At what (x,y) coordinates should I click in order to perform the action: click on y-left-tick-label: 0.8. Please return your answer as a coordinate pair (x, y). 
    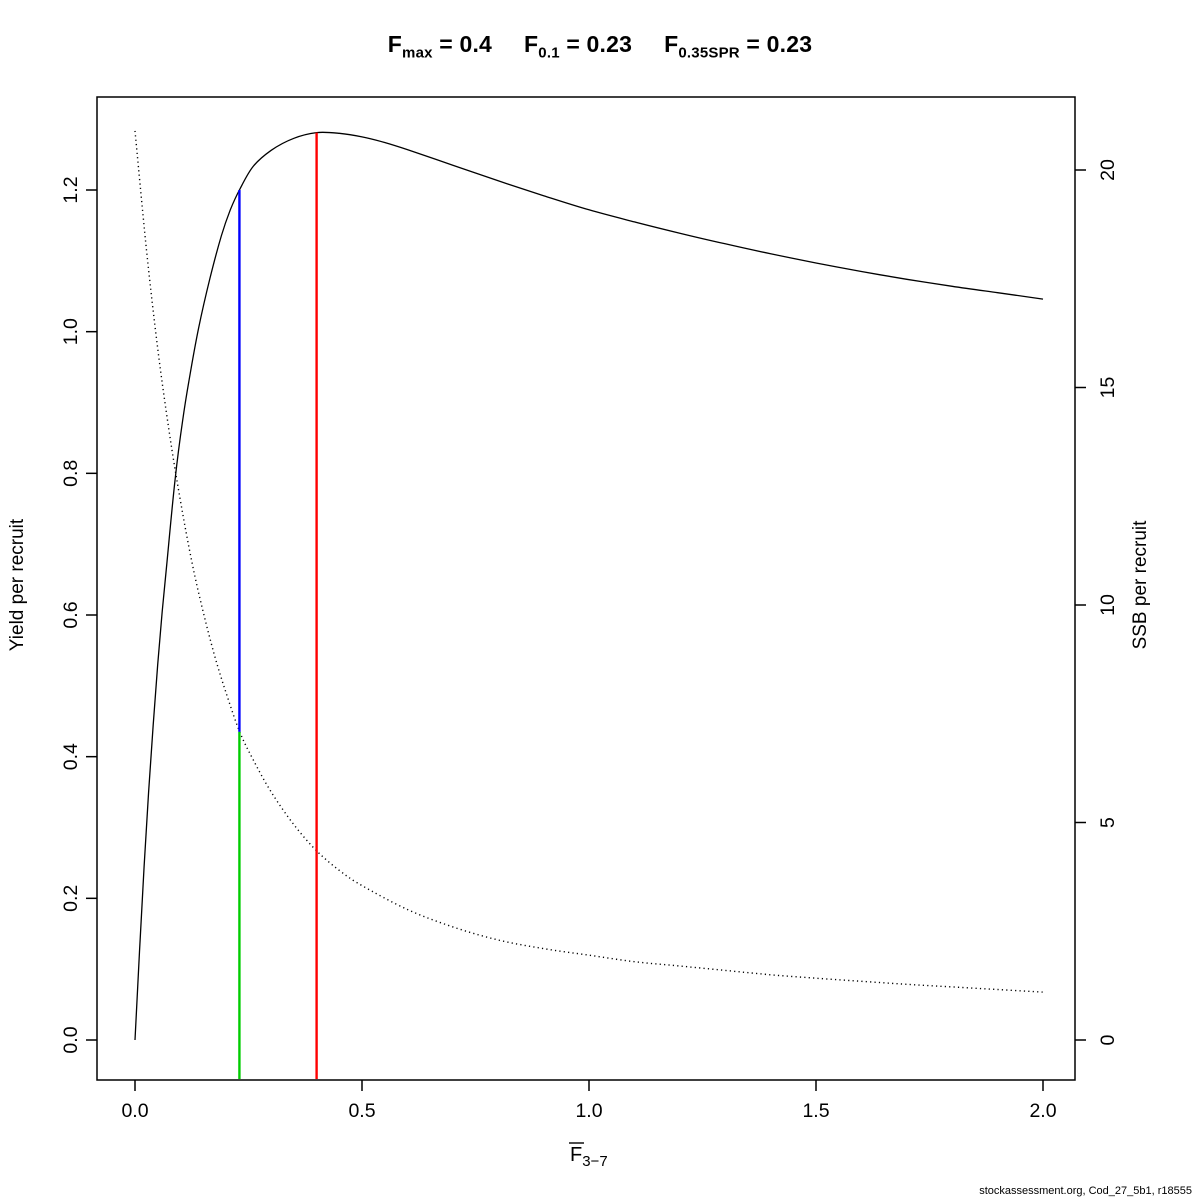
    Looking at the image, I should click on (71, 473).